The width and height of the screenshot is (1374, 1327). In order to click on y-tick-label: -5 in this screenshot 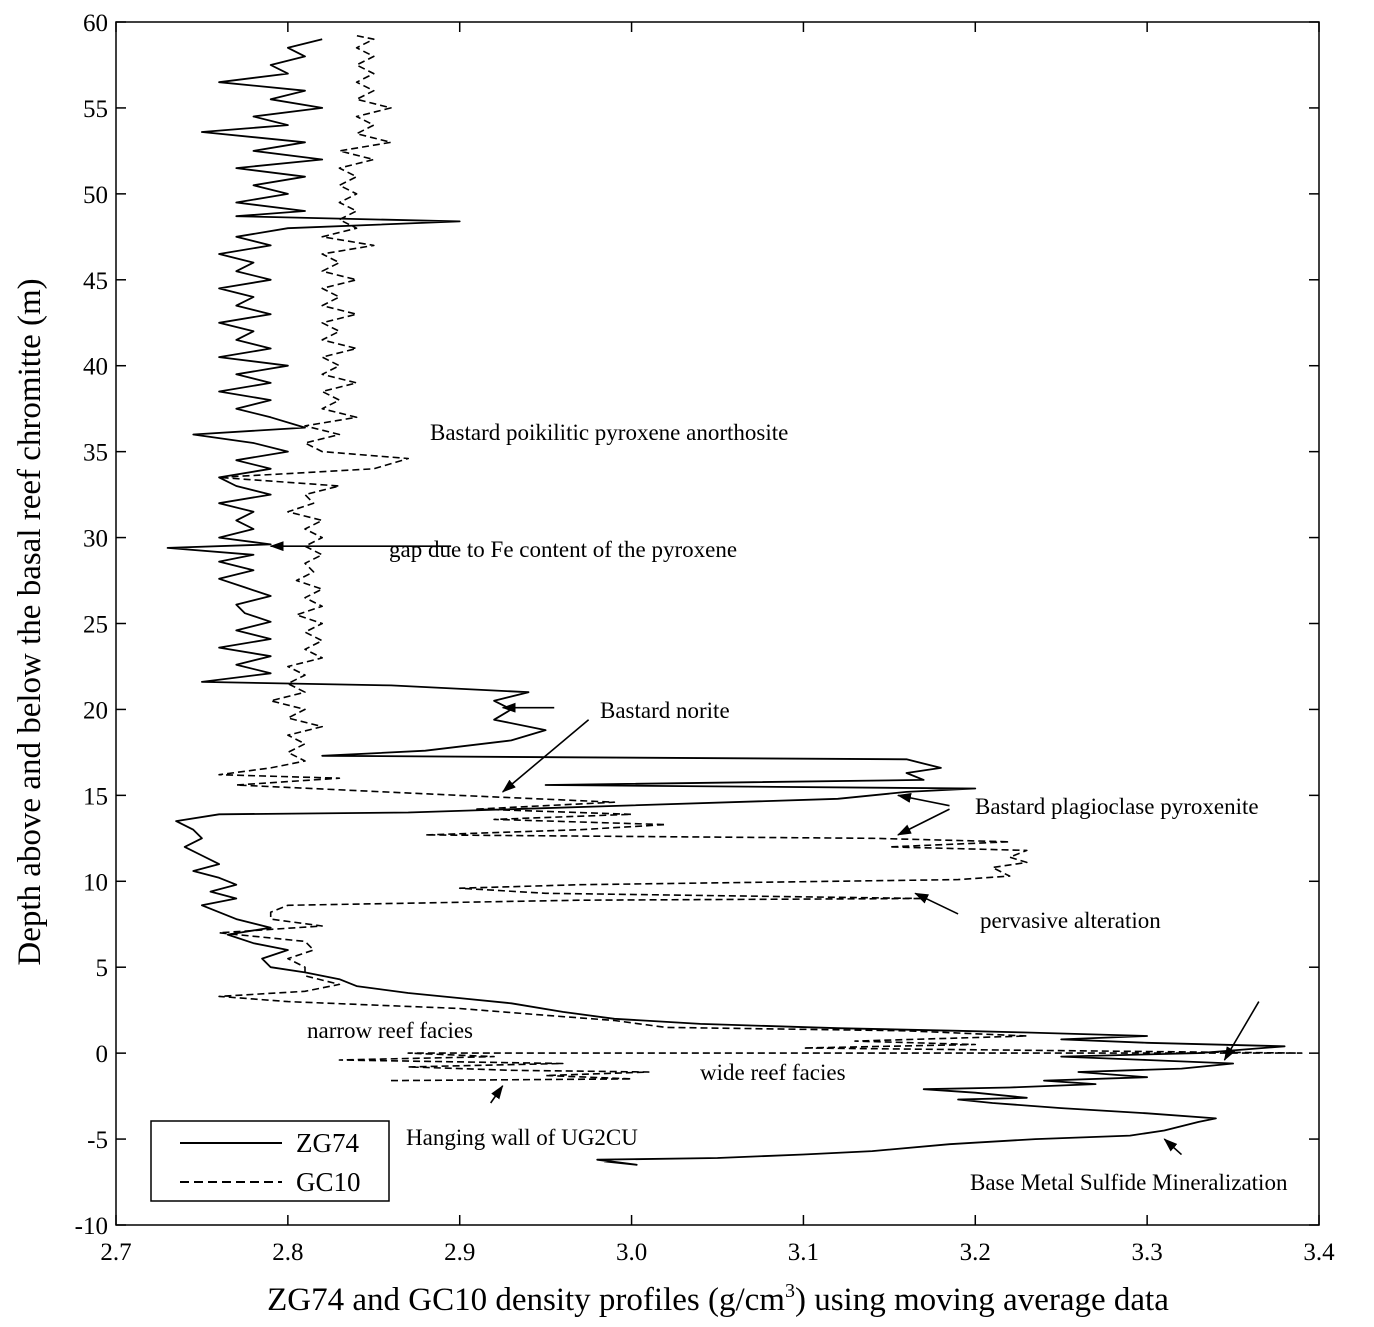, I will do `click(97, 1140)`.